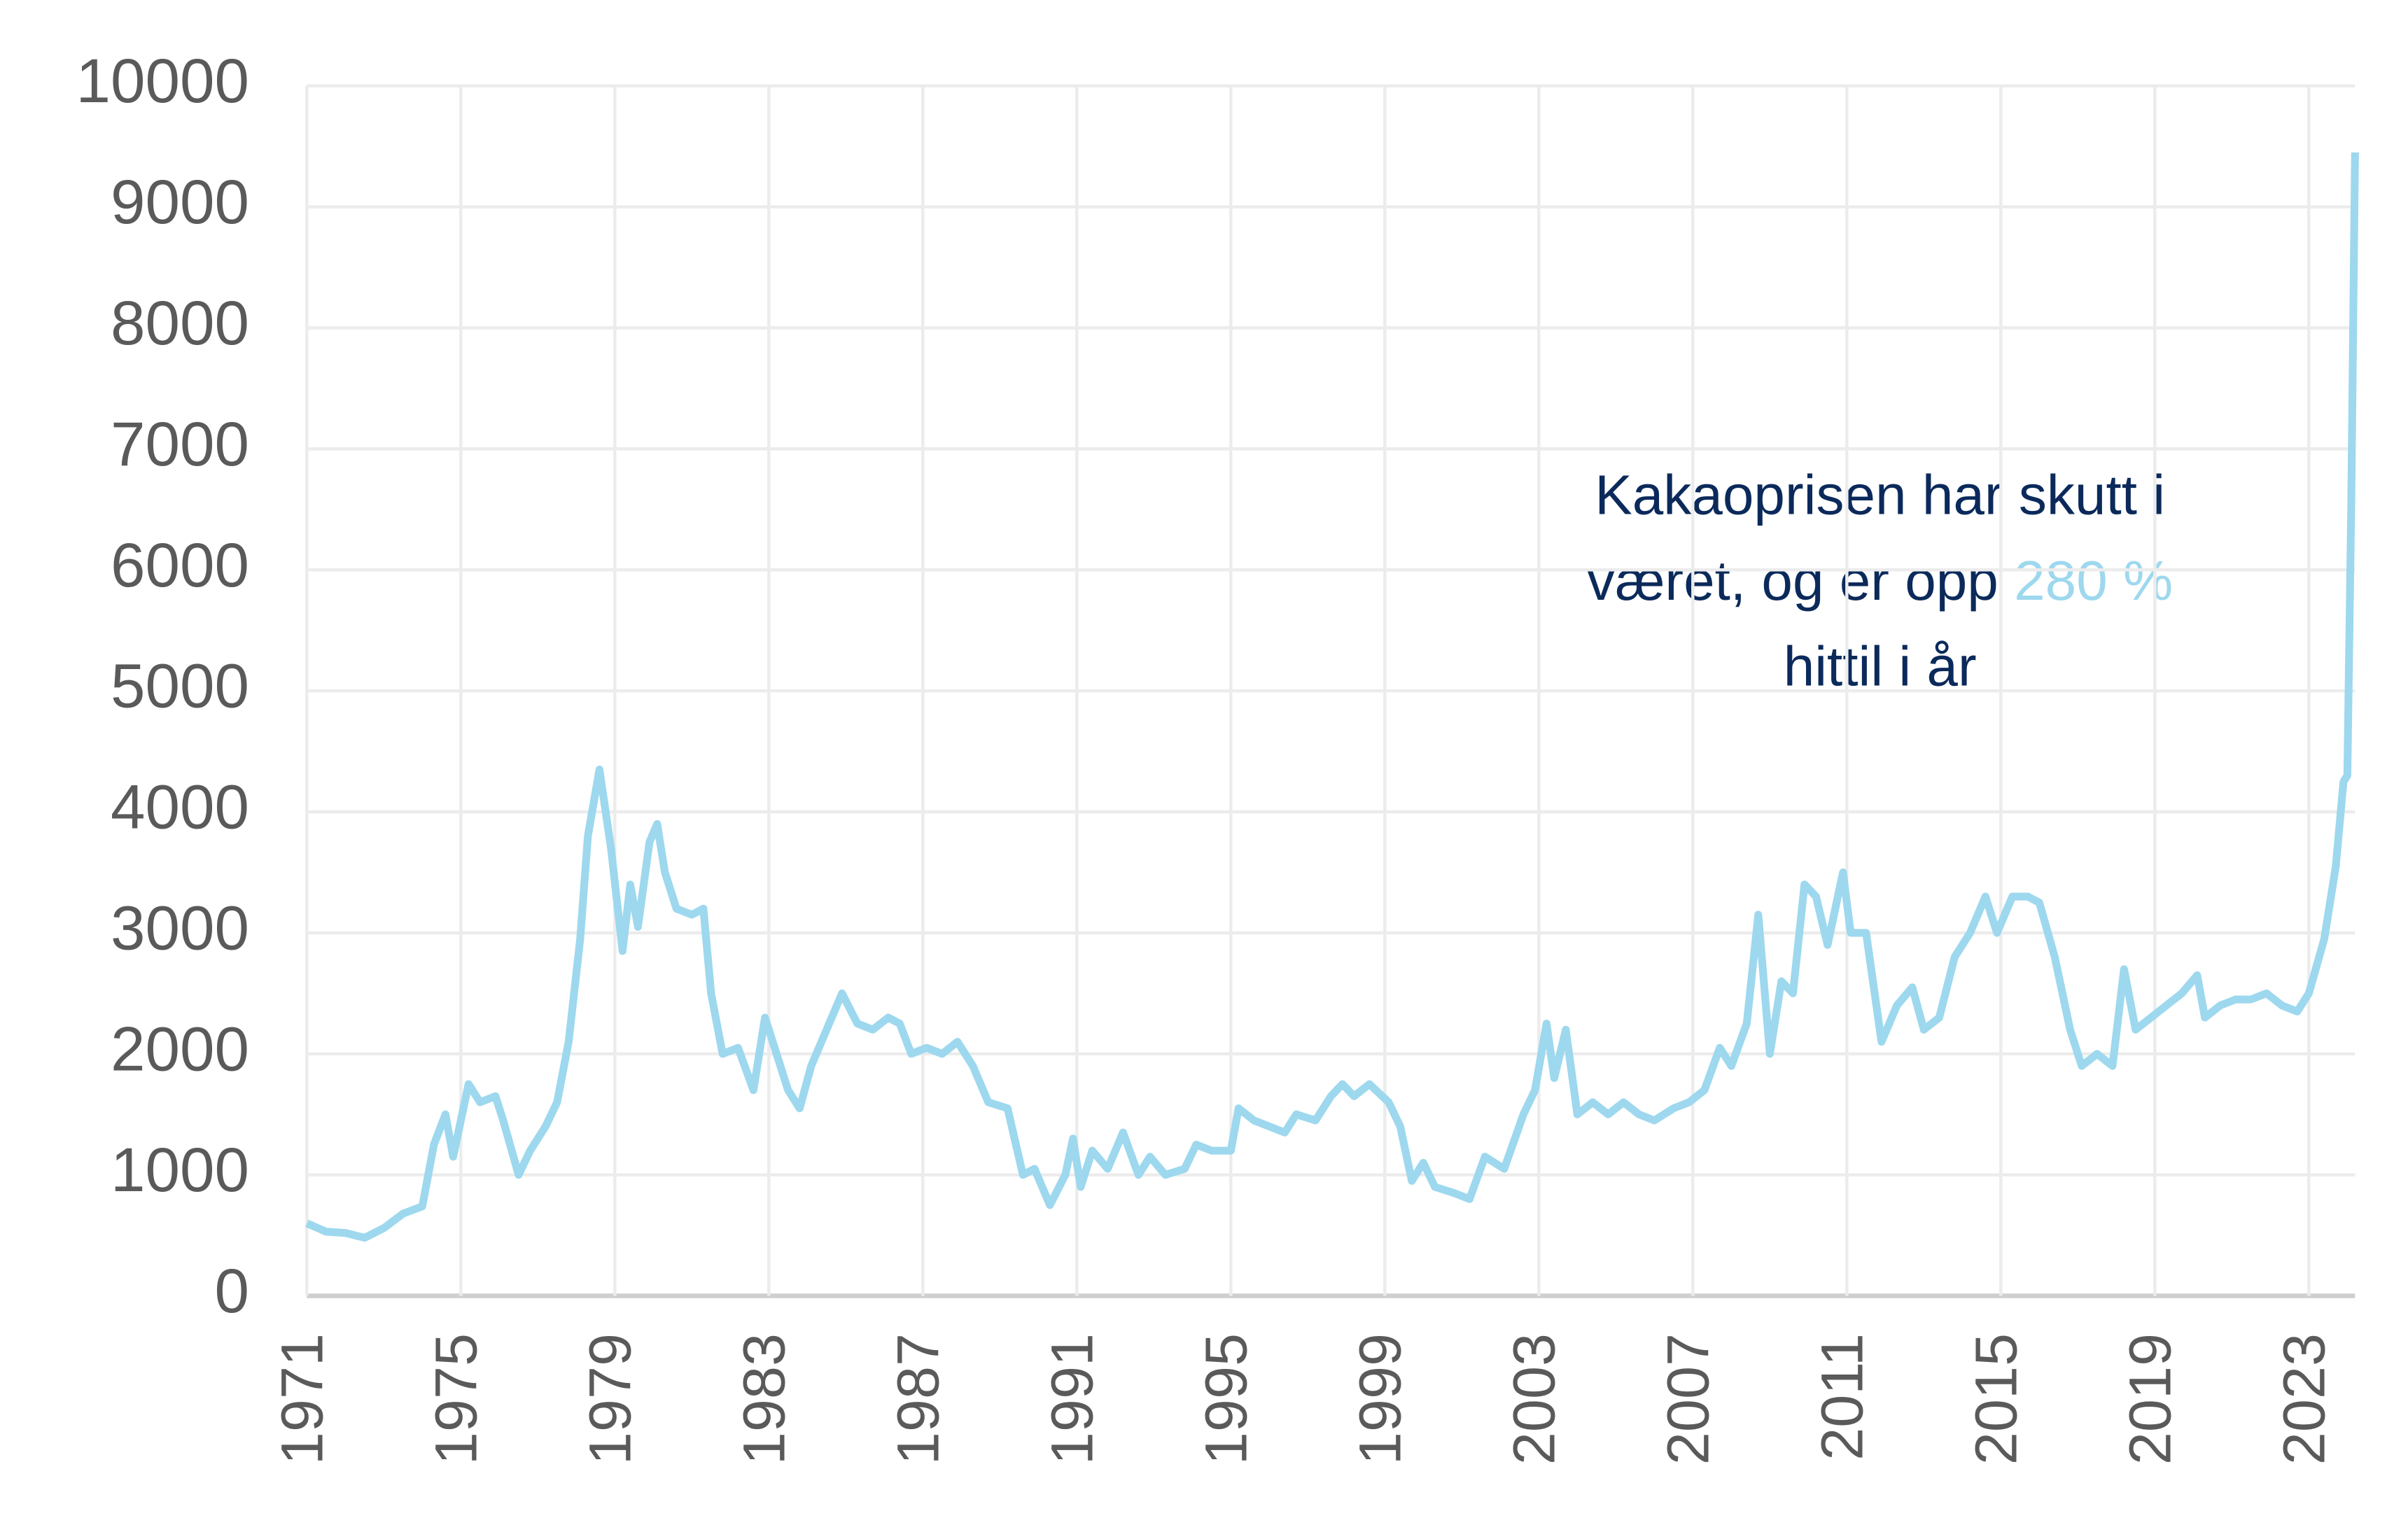 The width and height of the screenshot is (2408, 1525). What do you see at coordinates (1792, 580) in the screenshot?
I see `annotation-text: været, og er opp` at bounding box center [1792, 580].